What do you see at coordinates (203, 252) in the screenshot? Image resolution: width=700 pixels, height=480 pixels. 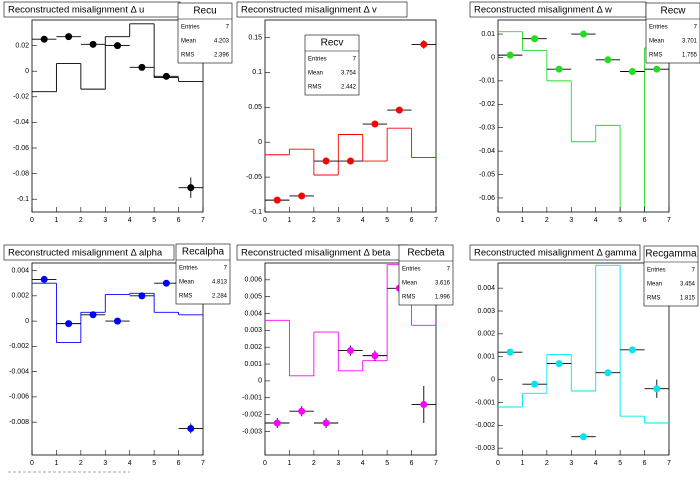 I see `stats-name: Recalpha` at bounding box center [203, 252].